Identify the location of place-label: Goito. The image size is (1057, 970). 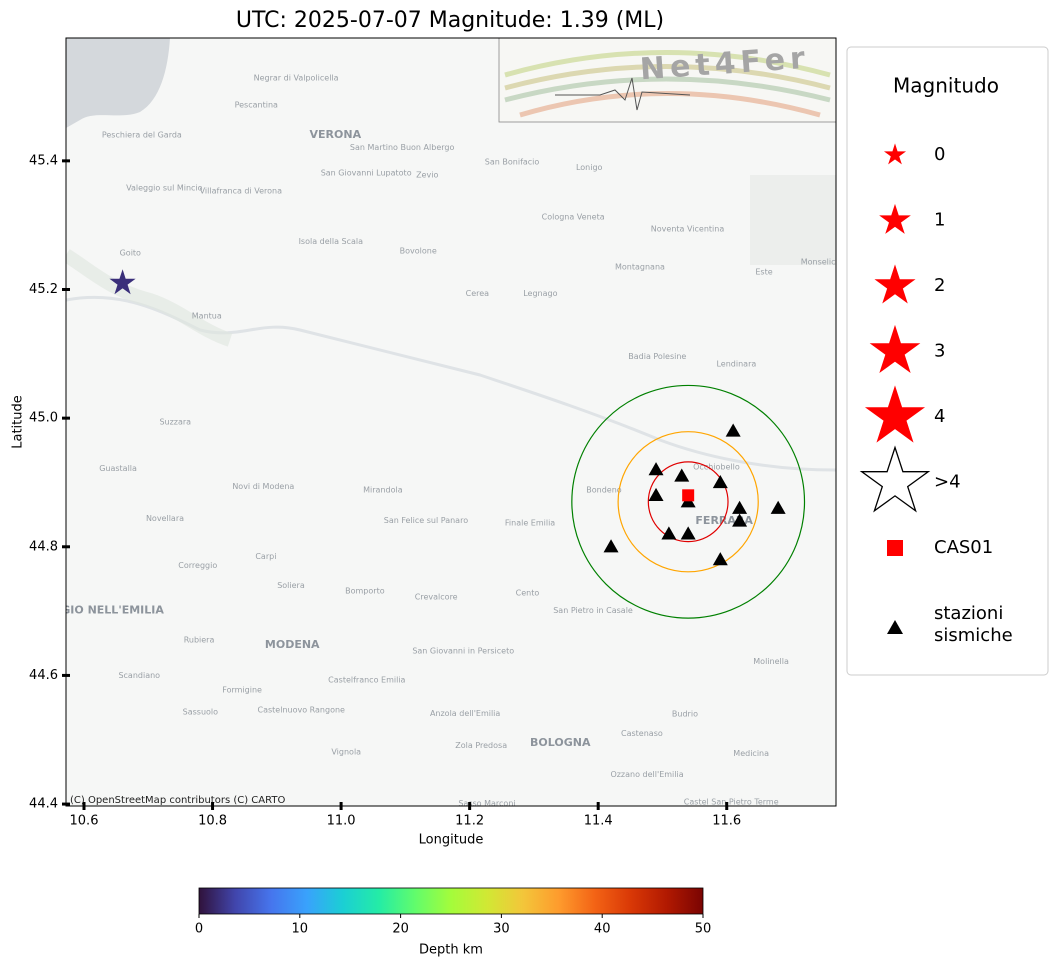
(130, 252).